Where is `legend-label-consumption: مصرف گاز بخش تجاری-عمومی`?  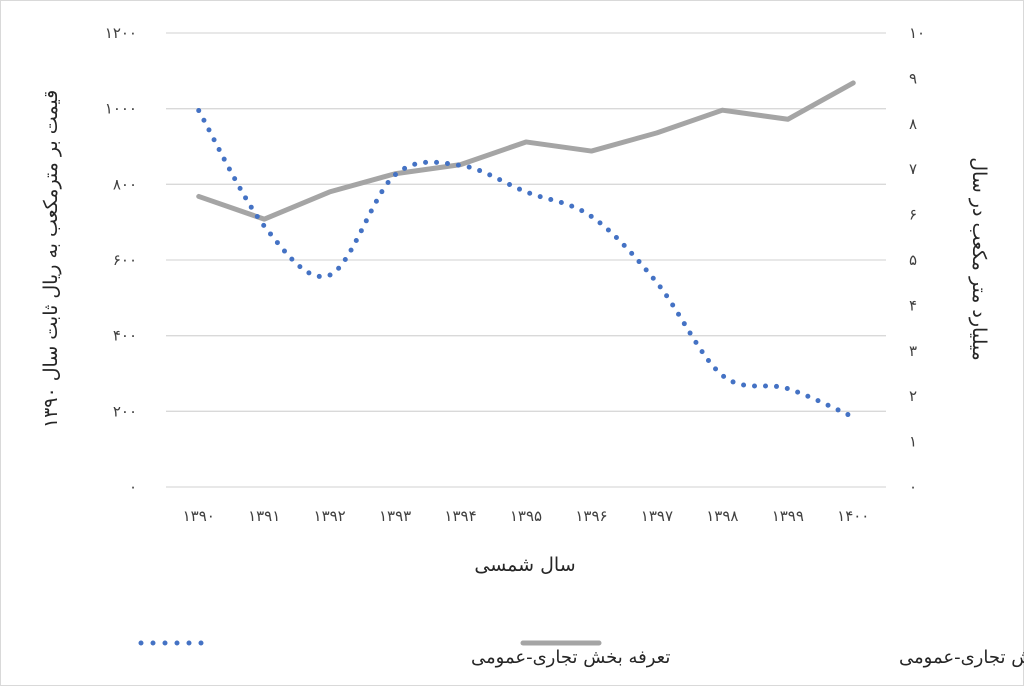 legend-label-consumption: مصرف گاز بخش تجاری-عمومی is located at coordinates (961, 657).